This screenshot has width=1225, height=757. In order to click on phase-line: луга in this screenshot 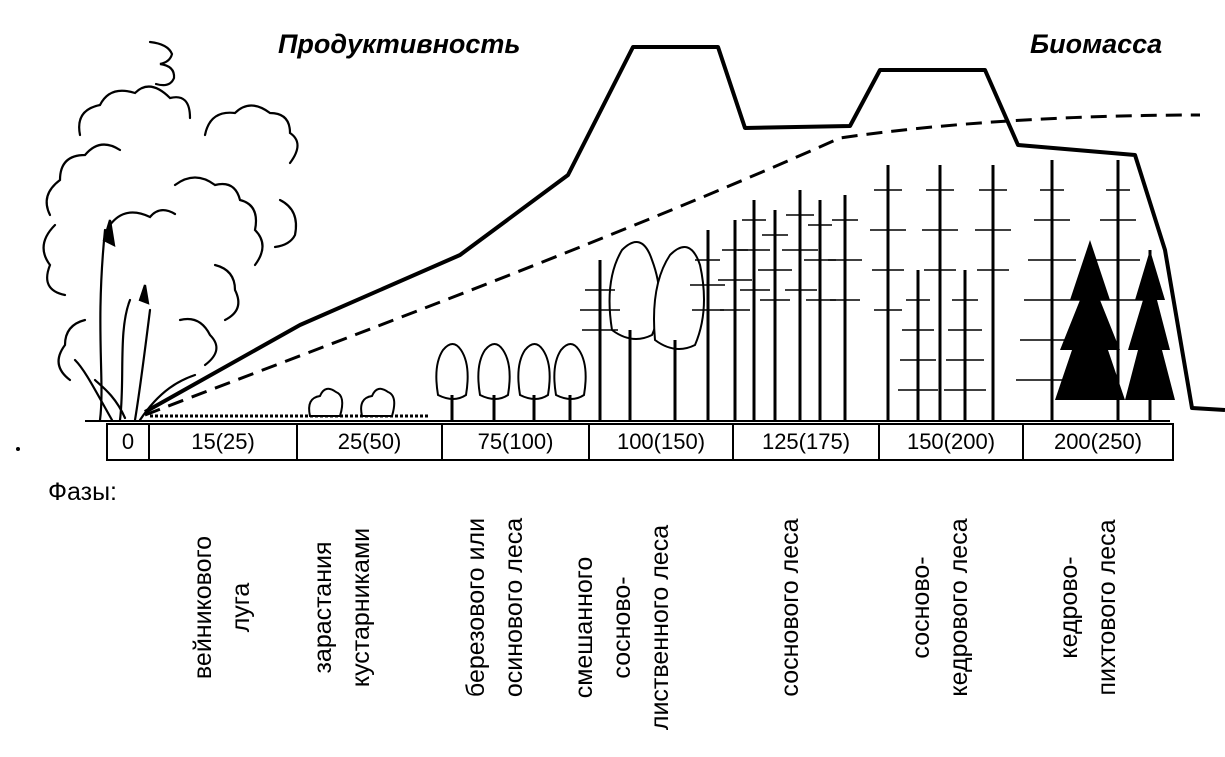, I will do `click(241, 607)`.